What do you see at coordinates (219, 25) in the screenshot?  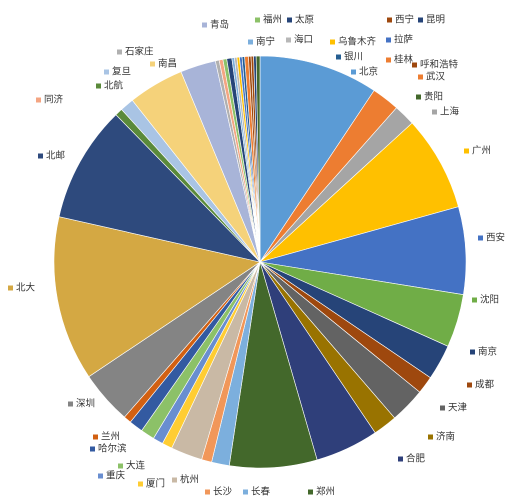 I see `slice-label: 青岛` at bounding box center [219, 25].